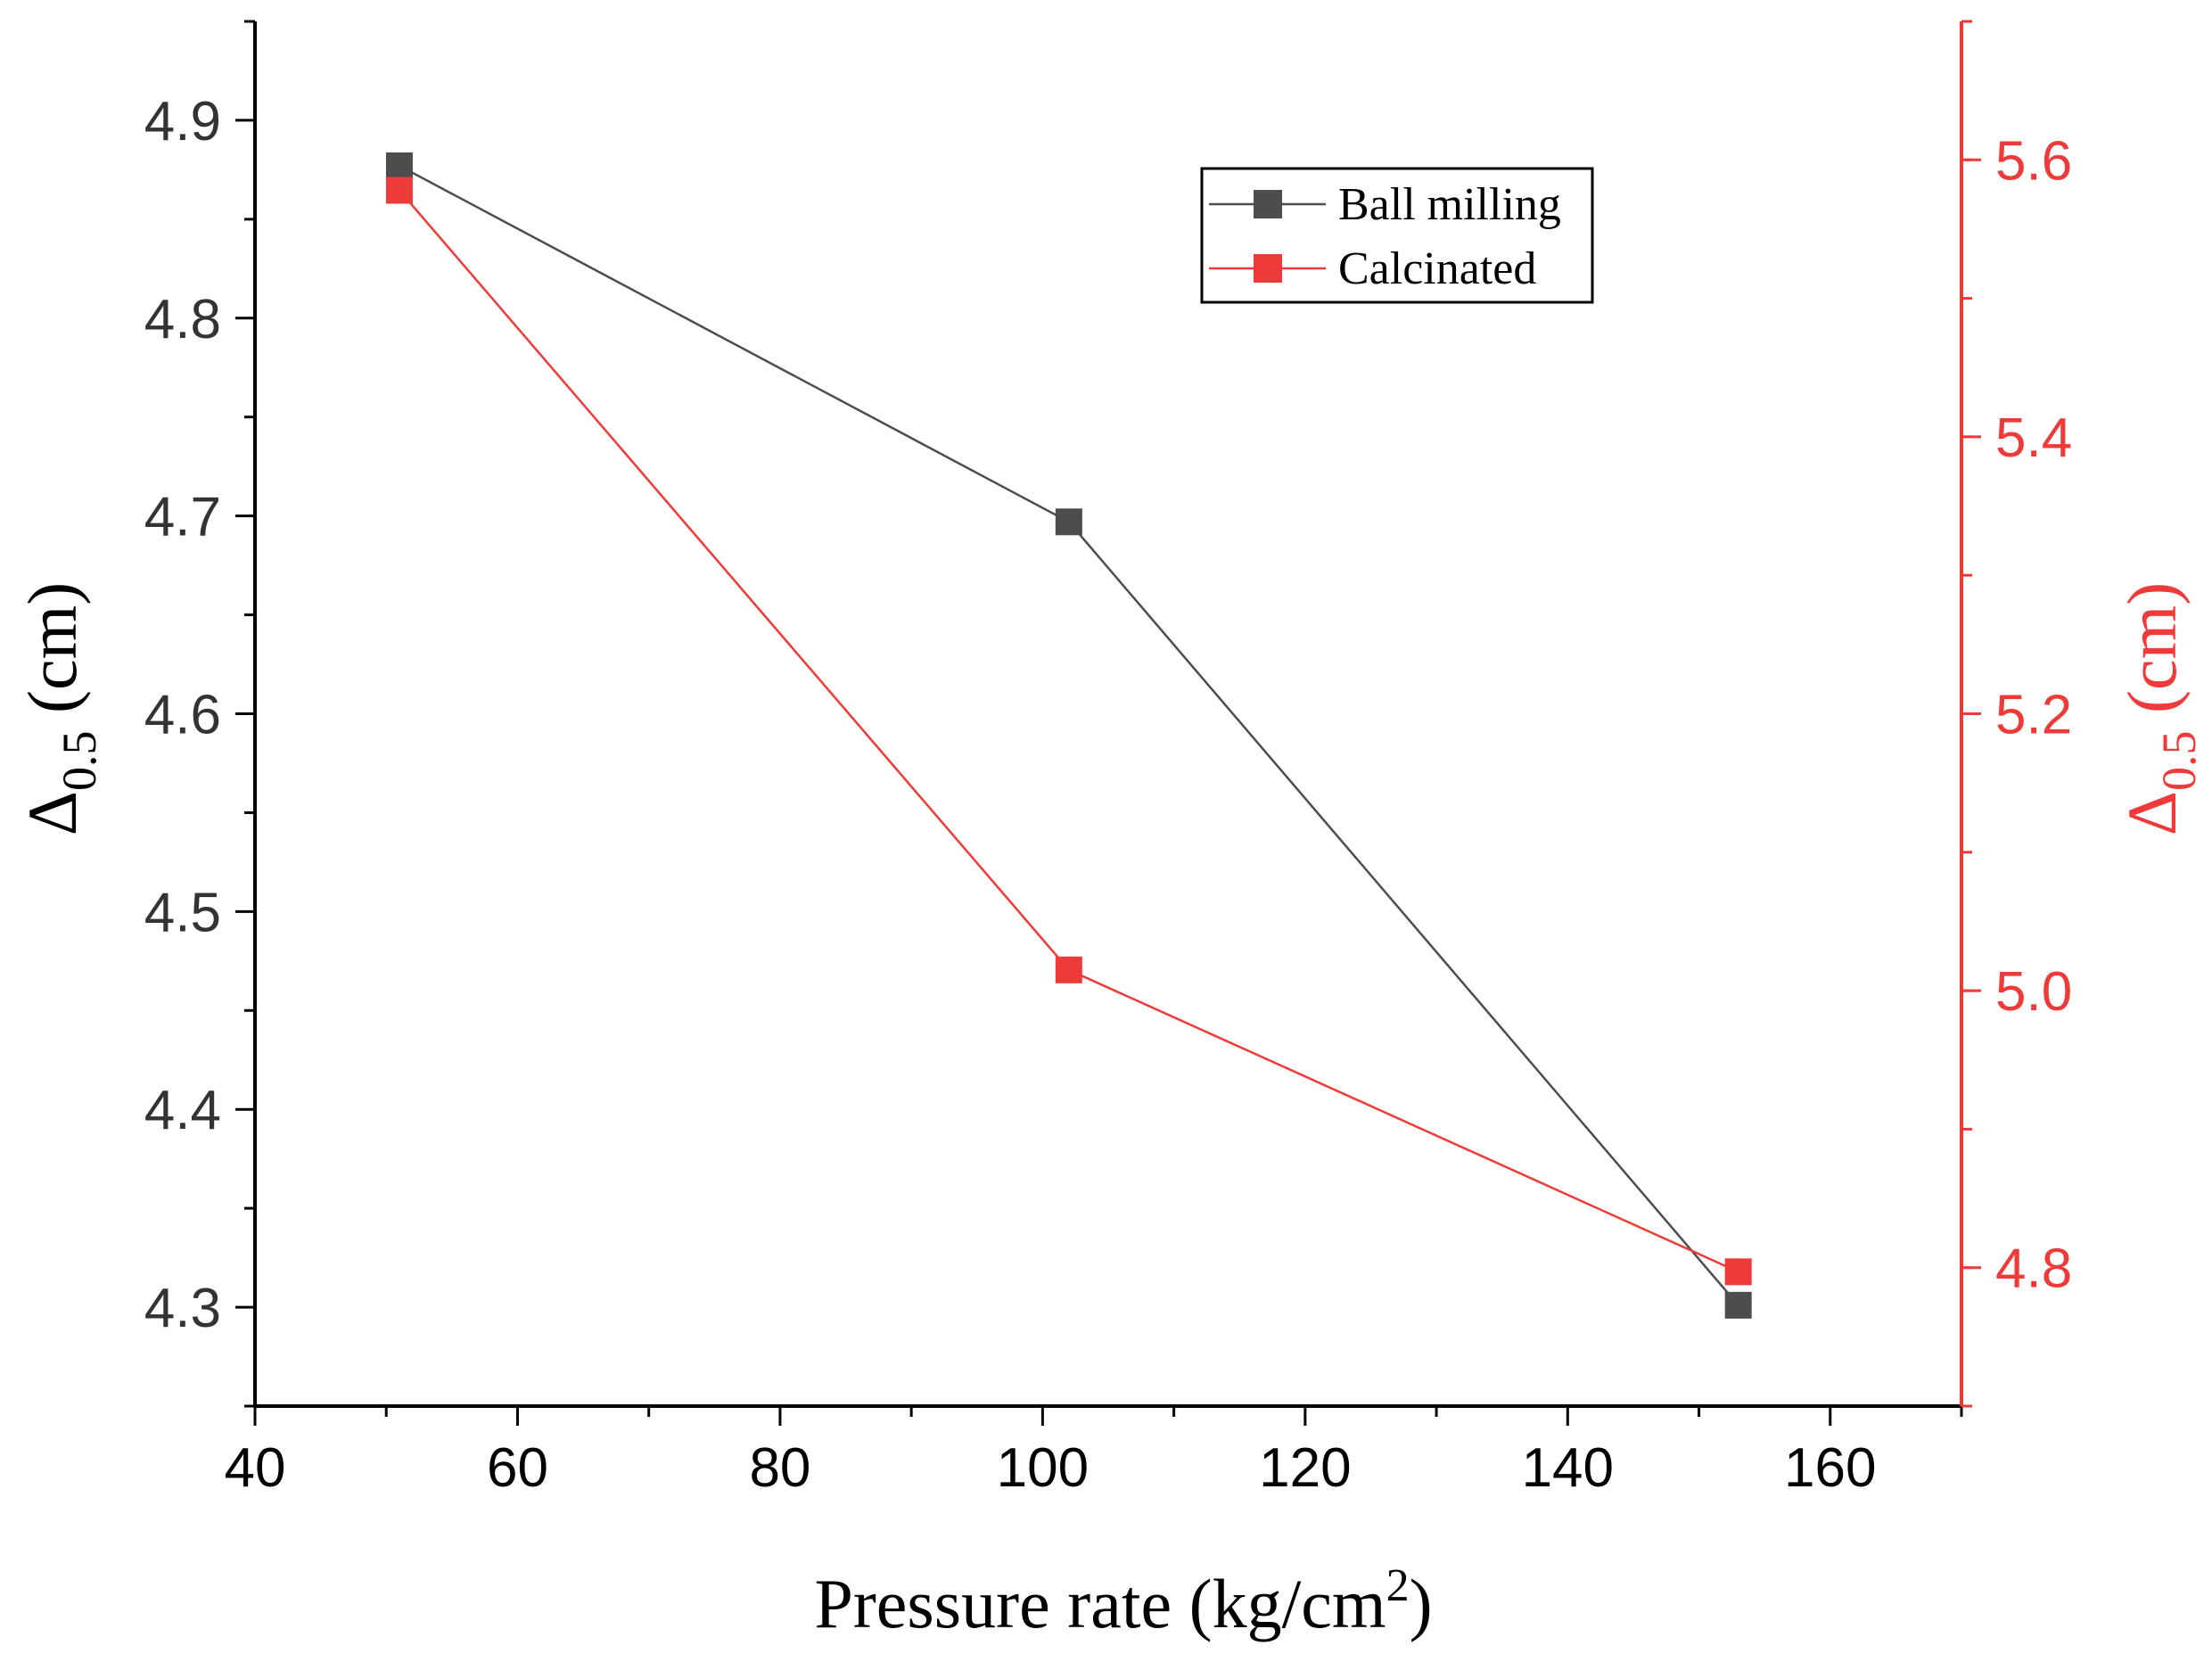 Image resolution: width=2212 pixels, height=1662 pixels. I want to click on left-y-axis-title: Δ0.5 (cm), so click(59, 708).